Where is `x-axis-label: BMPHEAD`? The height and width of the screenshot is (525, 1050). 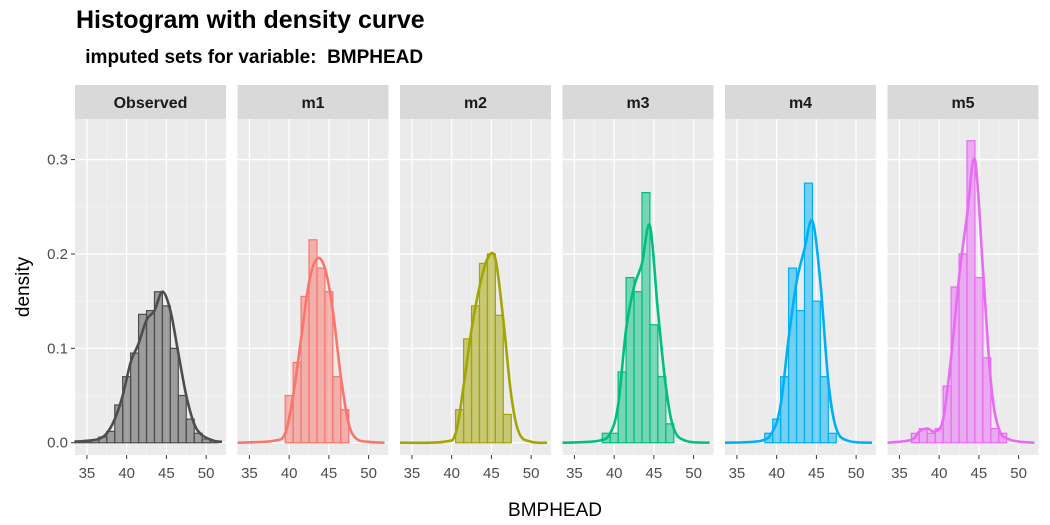
x-axis-label: BMPHEAD is located at coordinates (555, 510).